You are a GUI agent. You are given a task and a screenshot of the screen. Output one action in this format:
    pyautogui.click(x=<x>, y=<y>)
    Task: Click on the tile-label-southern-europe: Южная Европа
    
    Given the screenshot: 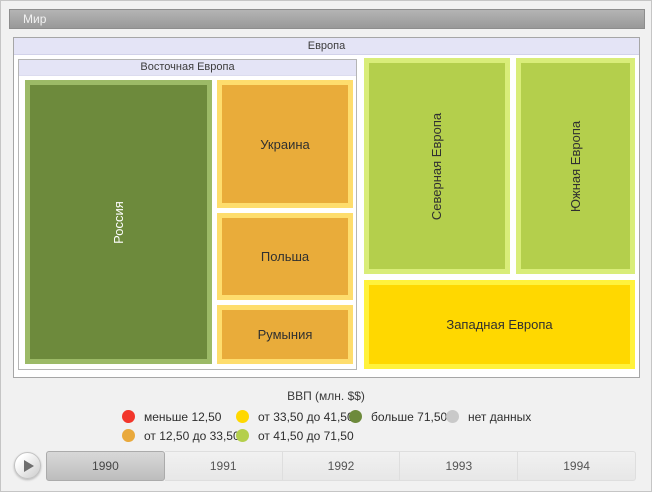 What is the action you would take?
    pyautogui.click(x=575, y=166)
    